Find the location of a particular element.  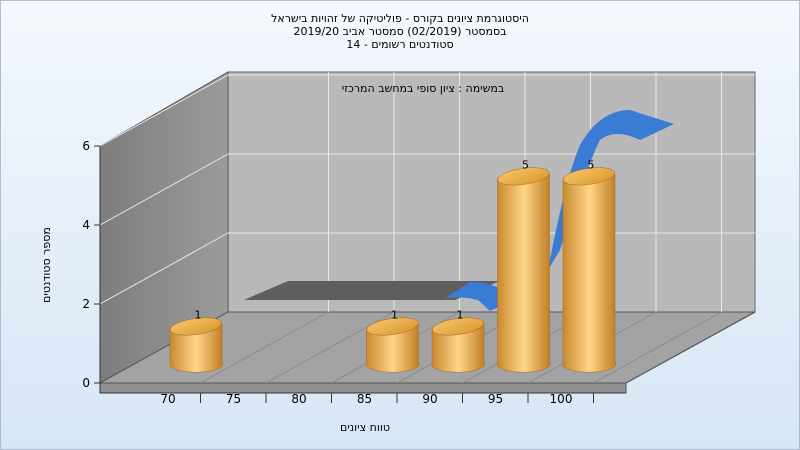

series2-label: במשימה : ציון סופי במחשב המרכזי is located at coordinates (423, 88).